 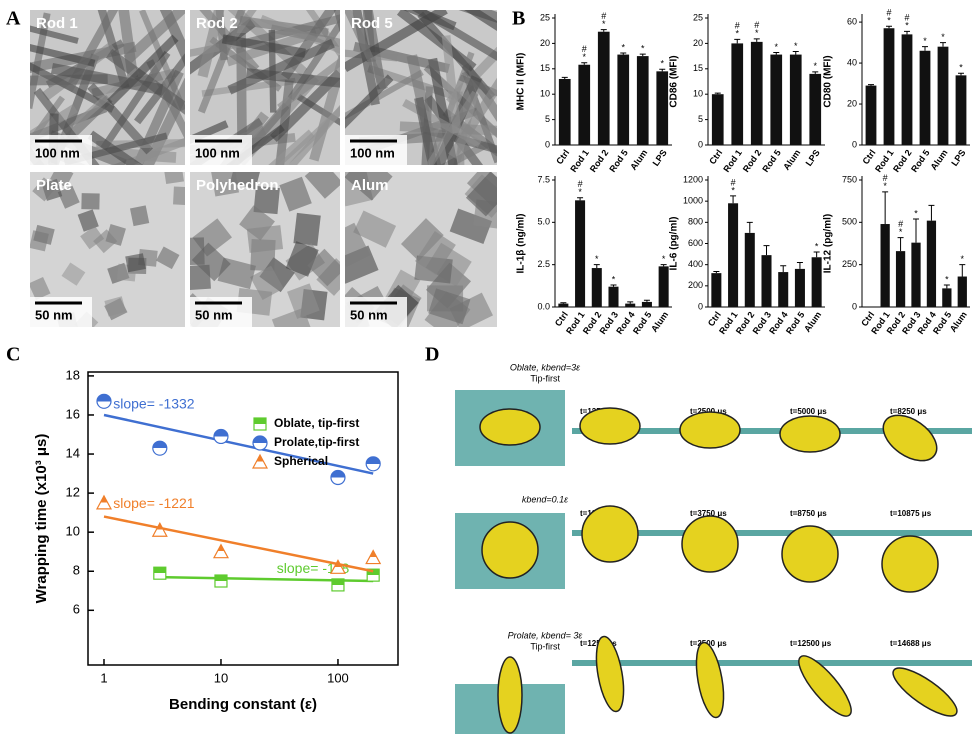 I want to click on x-tick-label: Rod 2, so click(x=599, y=161).